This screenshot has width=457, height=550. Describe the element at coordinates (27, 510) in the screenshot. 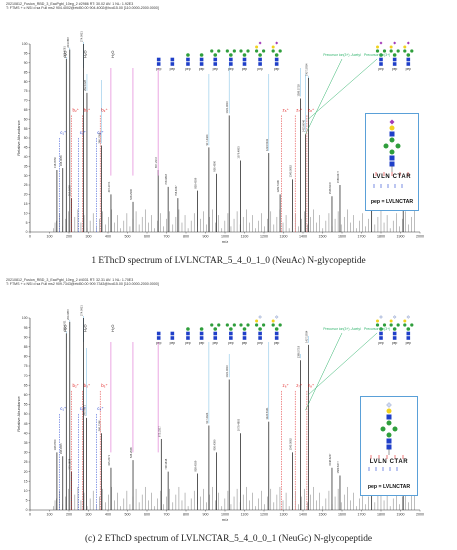

I see `y-tick-label: 0` at that location.